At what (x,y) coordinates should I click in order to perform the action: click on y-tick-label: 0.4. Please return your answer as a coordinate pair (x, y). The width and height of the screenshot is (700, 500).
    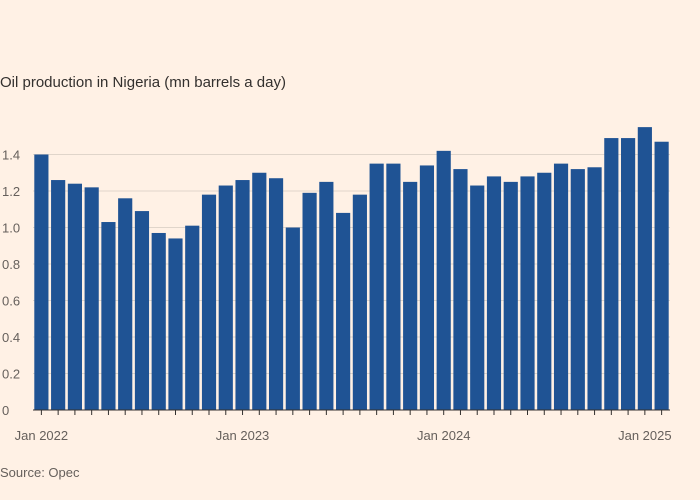
    Looking at the image, I should click on (11, 337).